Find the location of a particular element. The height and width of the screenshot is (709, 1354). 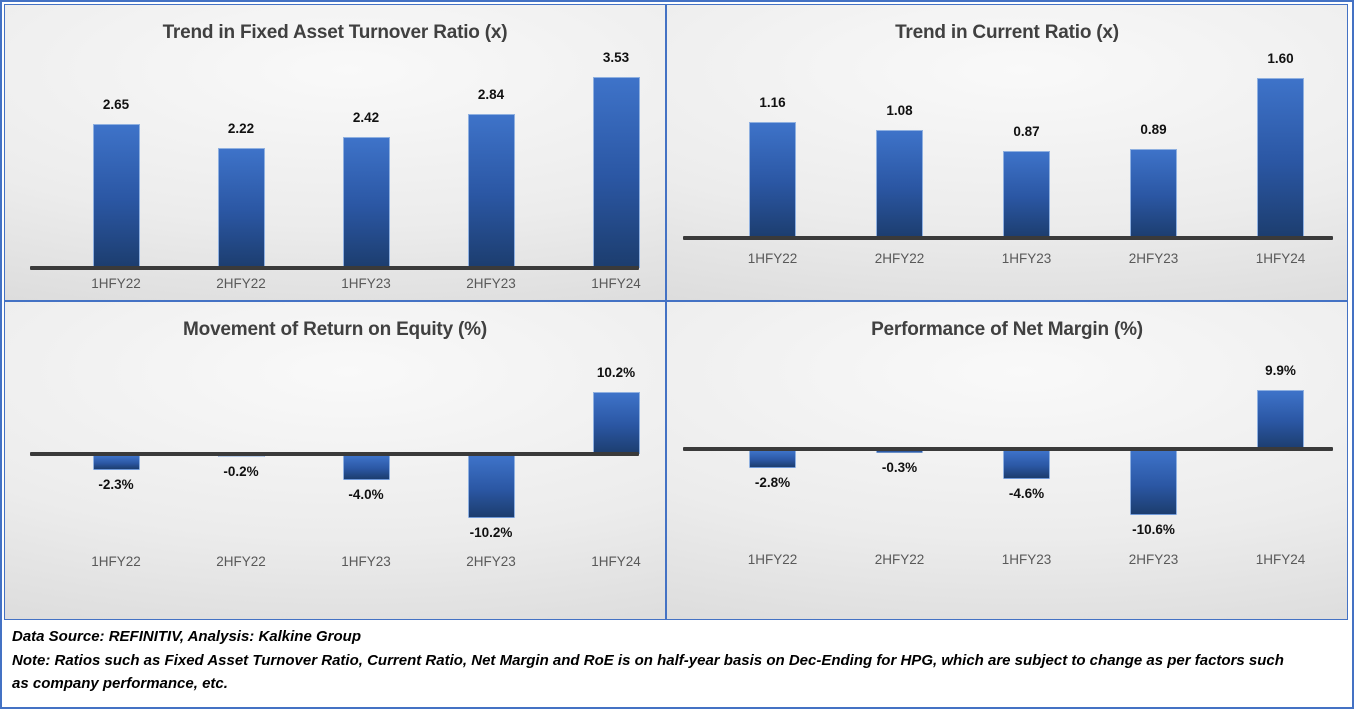

value-label: -4.6% is located at coordinates (1026, 493).